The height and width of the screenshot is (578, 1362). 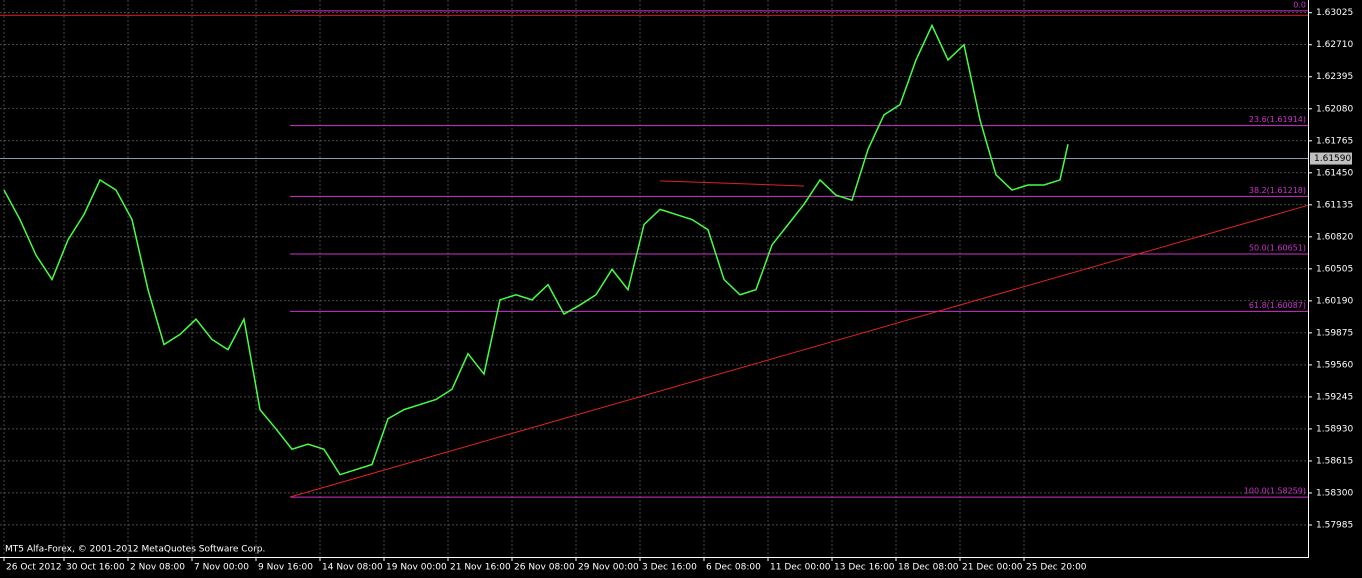 I want to click on x-tick-label: 21 Dec 00:00, so click(x=992, y=568).